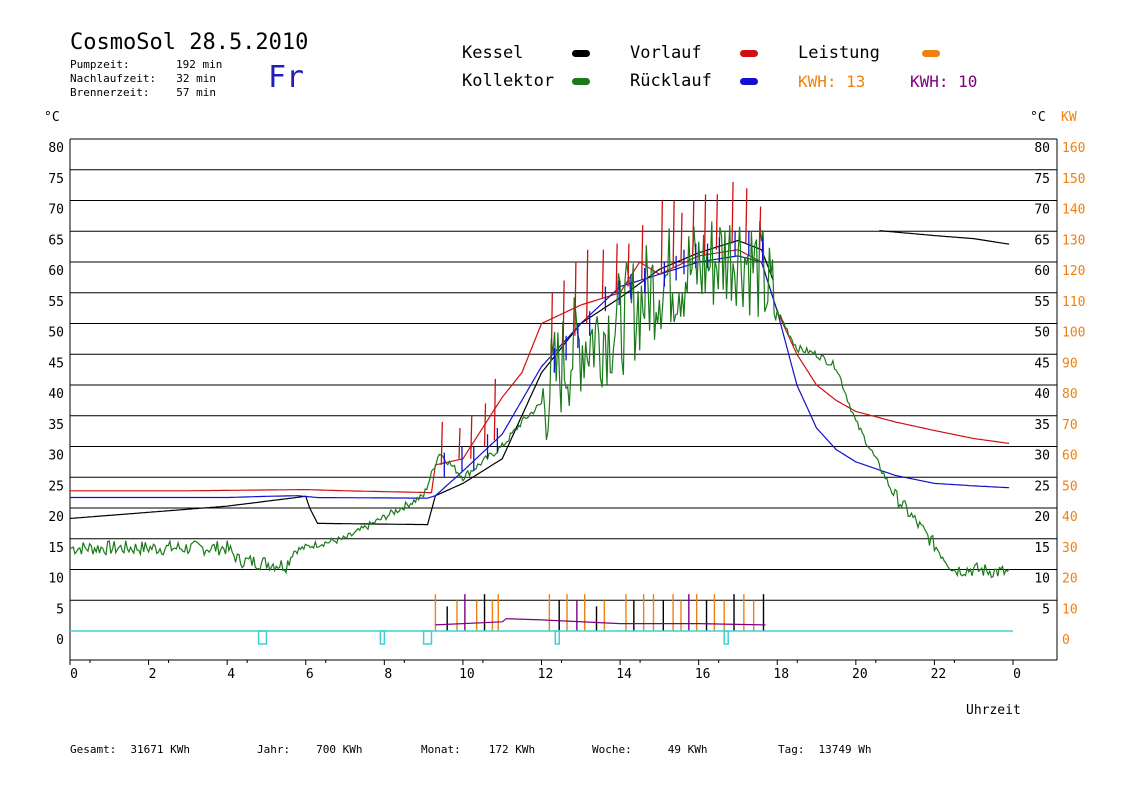  I want to click on y-tick-right-kw: 90, so click(1070, 363).